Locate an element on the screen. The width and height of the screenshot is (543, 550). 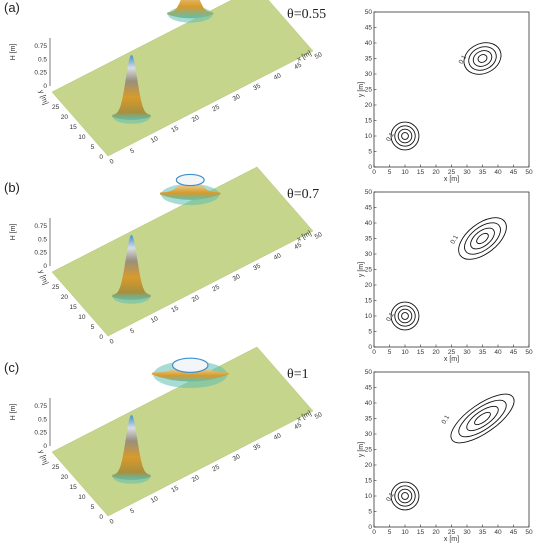
y-tick-label: 0 is located at coordinates (370, 347).